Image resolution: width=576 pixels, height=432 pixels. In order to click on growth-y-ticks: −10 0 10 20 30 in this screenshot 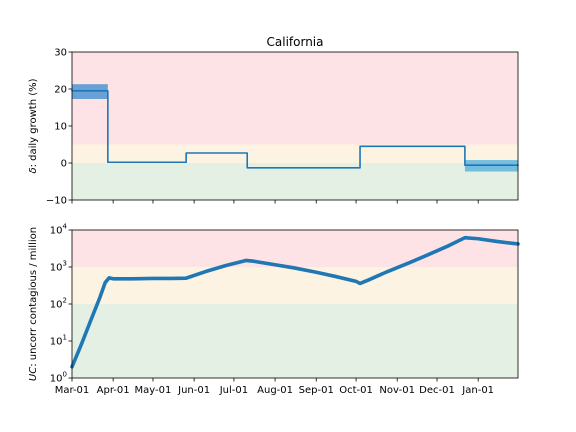, I will do `click(59, 127)`.